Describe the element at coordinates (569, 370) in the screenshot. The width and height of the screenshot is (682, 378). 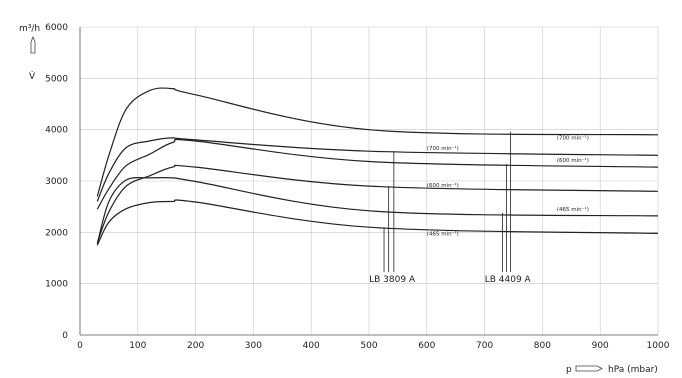
I see `x-axis-prefix: p` at that location.